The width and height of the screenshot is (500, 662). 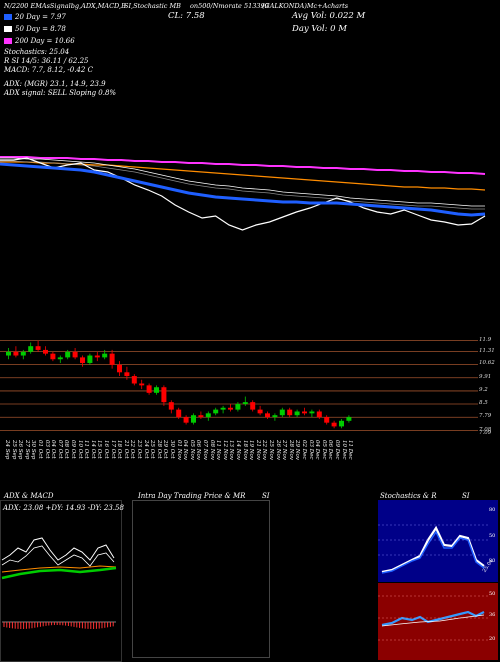 What do you see at coordinates (487, 363) in the screenshot?
I see `price-axis-label: 10.62` at bounding box center [487, 363].